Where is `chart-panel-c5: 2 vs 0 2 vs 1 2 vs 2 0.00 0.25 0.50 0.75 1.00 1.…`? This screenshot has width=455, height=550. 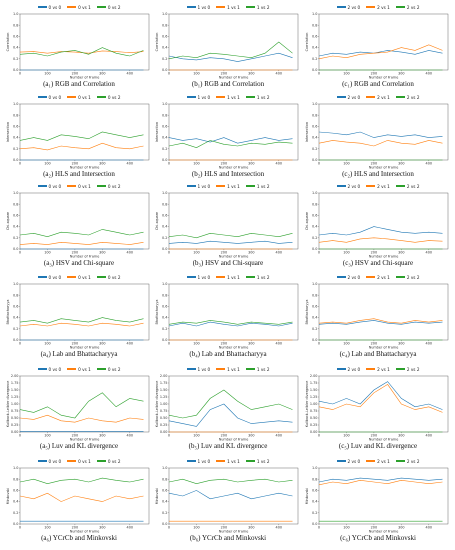
chart-panel-c5: 2 vs 0 2 vs 1 2 vs 2 0.00 0.25 0.50 0.75 1.00 1.… is located at coordinates (378, 409).